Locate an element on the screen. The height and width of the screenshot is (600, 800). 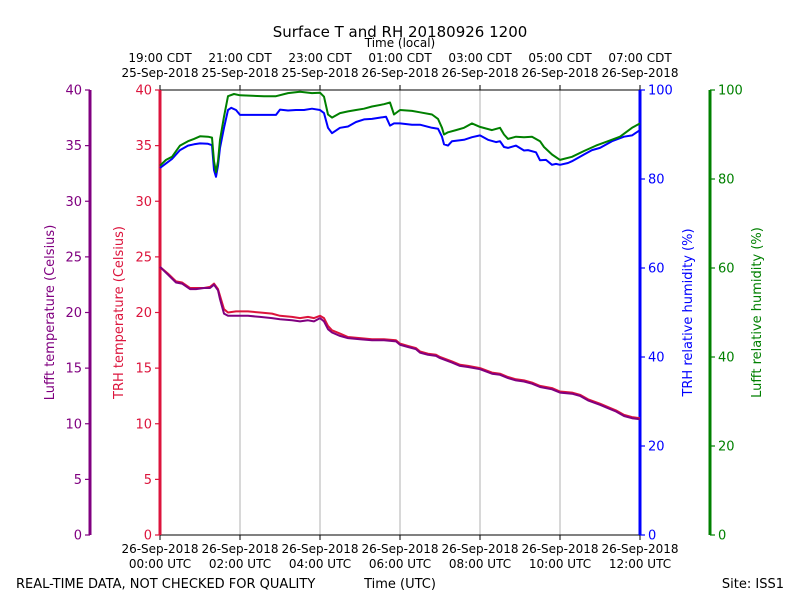
bottom-axis-tick-label-time: 10:00 UTC is located at coordinates (560, 564).